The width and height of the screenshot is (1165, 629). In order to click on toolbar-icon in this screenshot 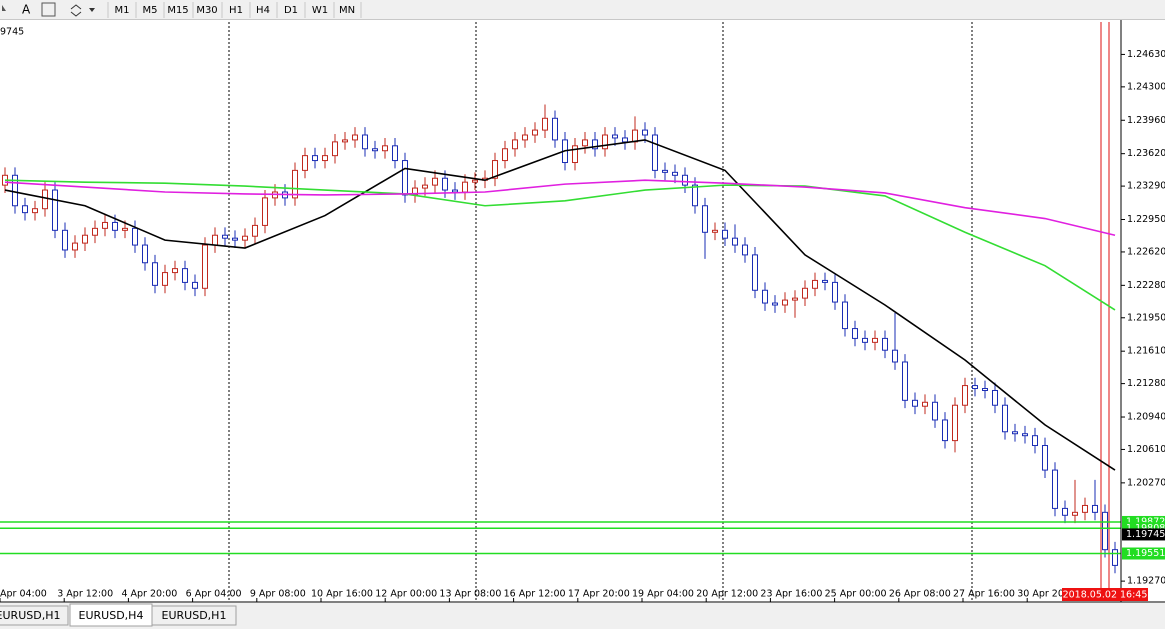, I will do `click(4, 8)`.